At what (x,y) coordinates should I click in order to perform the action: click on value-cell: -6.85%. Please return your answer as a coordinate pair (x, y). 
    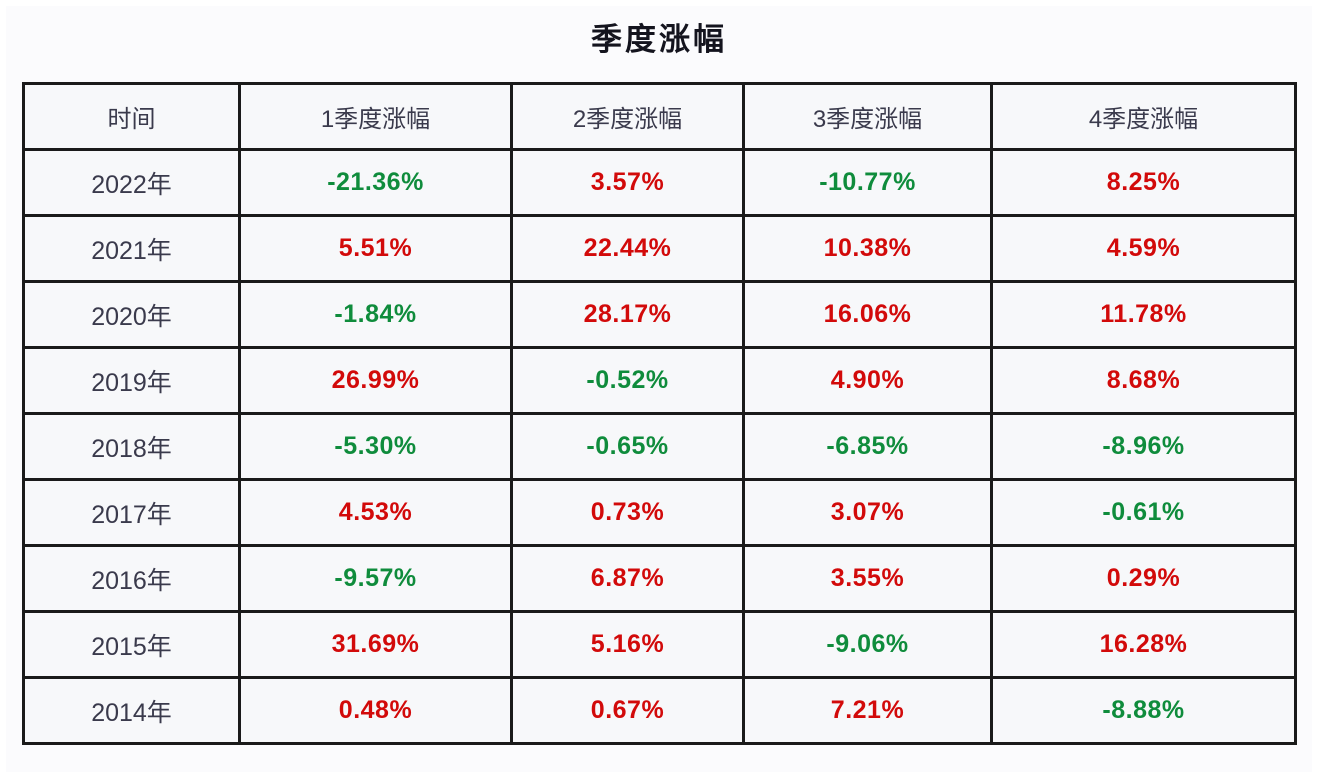
    Looking at the image, I should click on (867, 446).